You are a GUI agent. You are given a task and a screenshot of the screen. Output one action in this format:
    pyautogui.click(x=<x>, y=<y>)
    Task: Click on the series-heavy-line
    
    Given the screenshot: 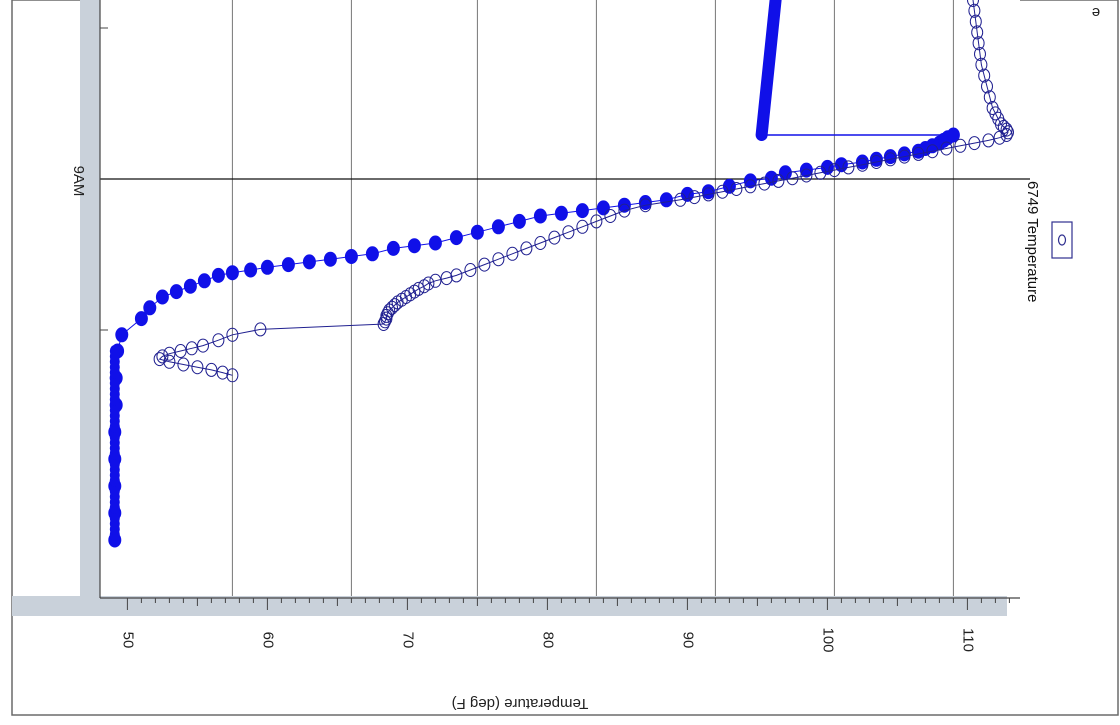 What is the action you would take?
    pyautogui.click(x=768, y=70)
    